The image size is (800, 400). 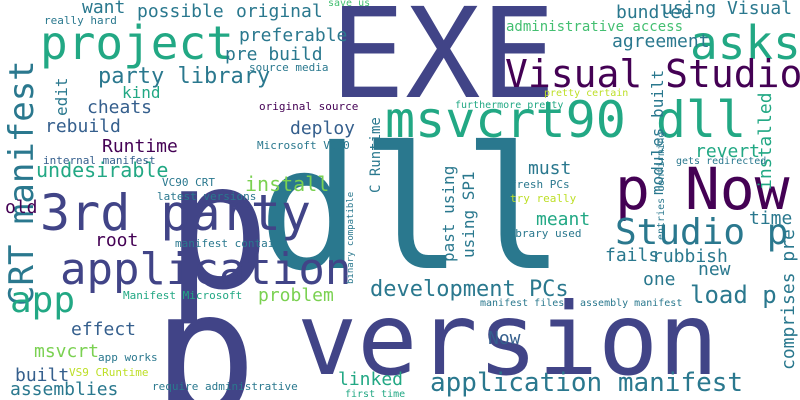 What do you see at coordinates (563, 219) in the screenshot?
I see `word-meant: meant` at bounding box center [563, 219].